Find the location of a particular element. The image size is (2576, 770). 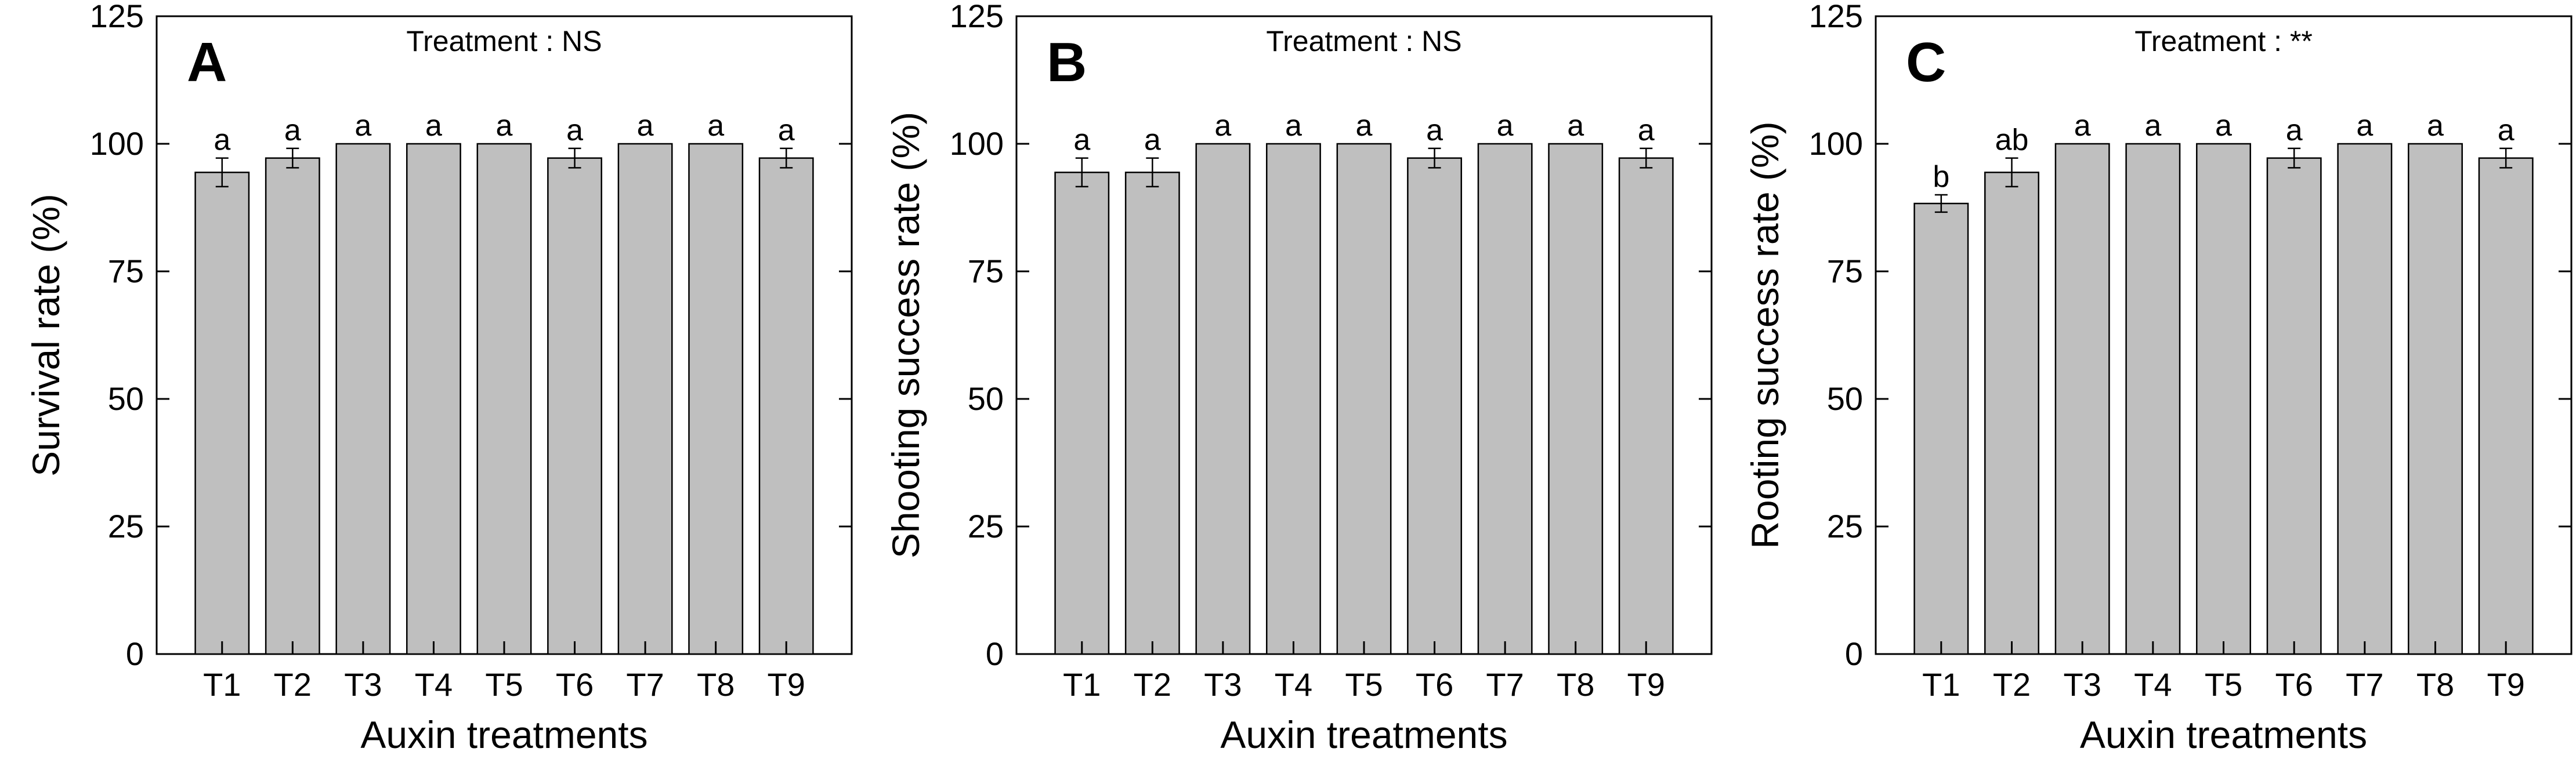

significance-letter: ab is located at coordinates (2012, 140).